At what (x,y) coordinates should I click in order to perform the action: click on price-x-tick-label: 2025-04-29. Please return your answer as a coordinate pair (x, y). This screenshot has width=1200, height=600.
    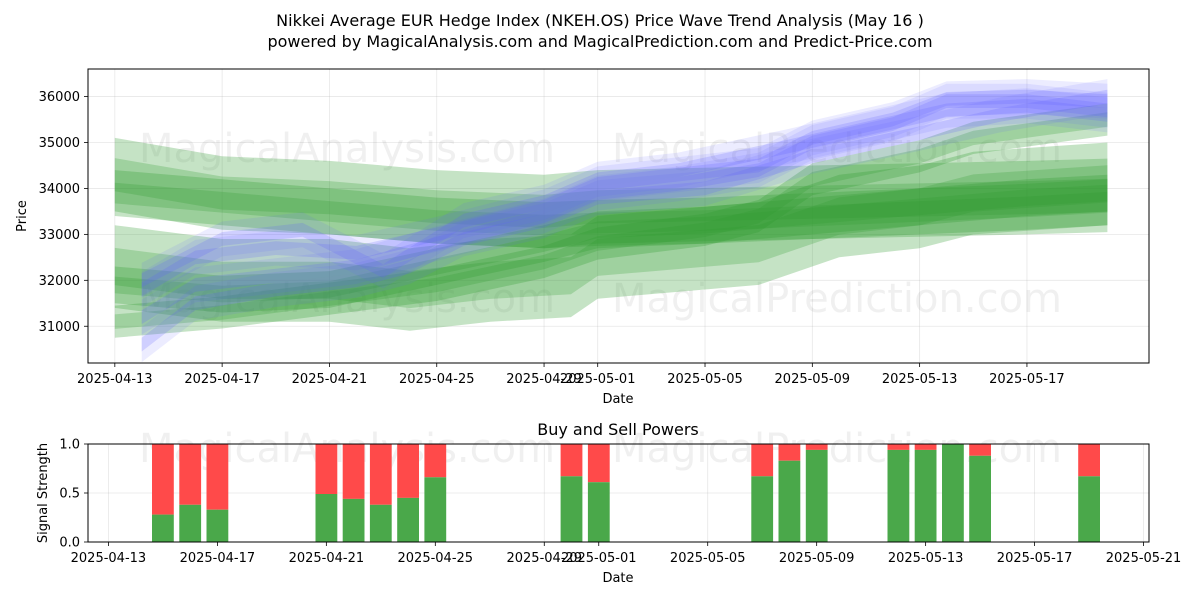
    Looking at the image, I should click on (544, 379).